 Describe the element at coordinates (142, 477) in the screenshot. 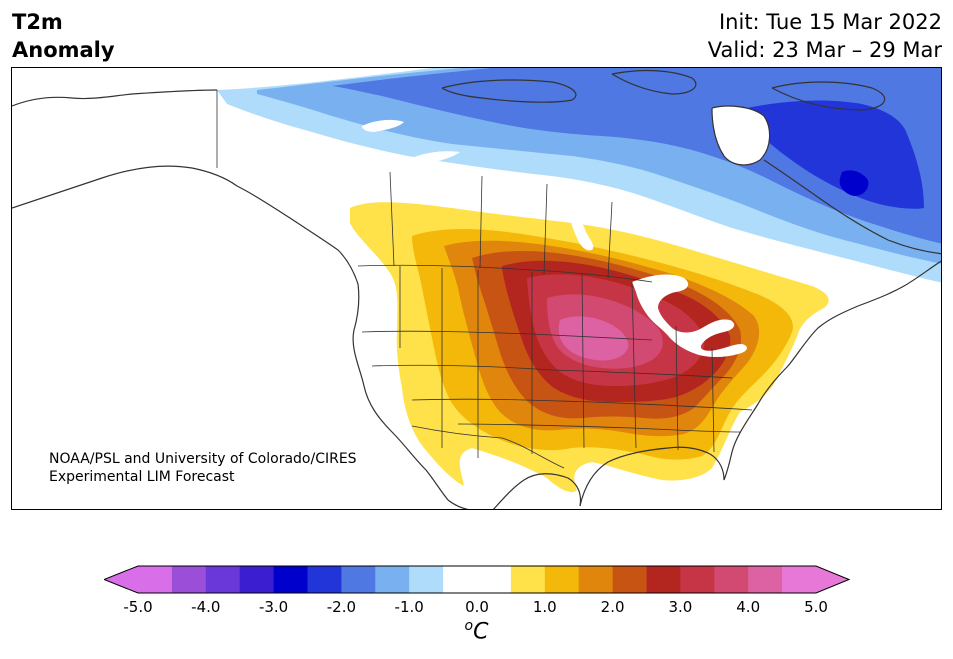

I see `credit-line-2: Experimental LIM Forecast` at that location.